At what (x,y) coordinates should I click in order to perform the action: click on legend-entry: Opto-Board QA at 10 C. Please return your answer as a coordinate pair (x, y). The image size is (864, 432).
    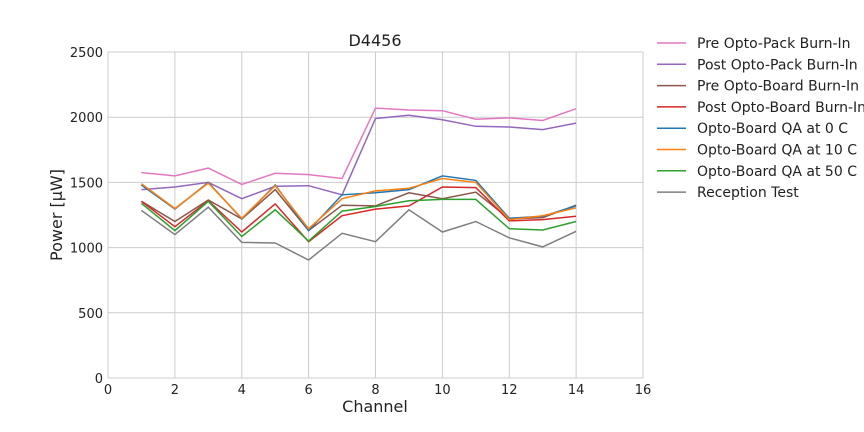
    Looking at the image, I should click on (777, 151).